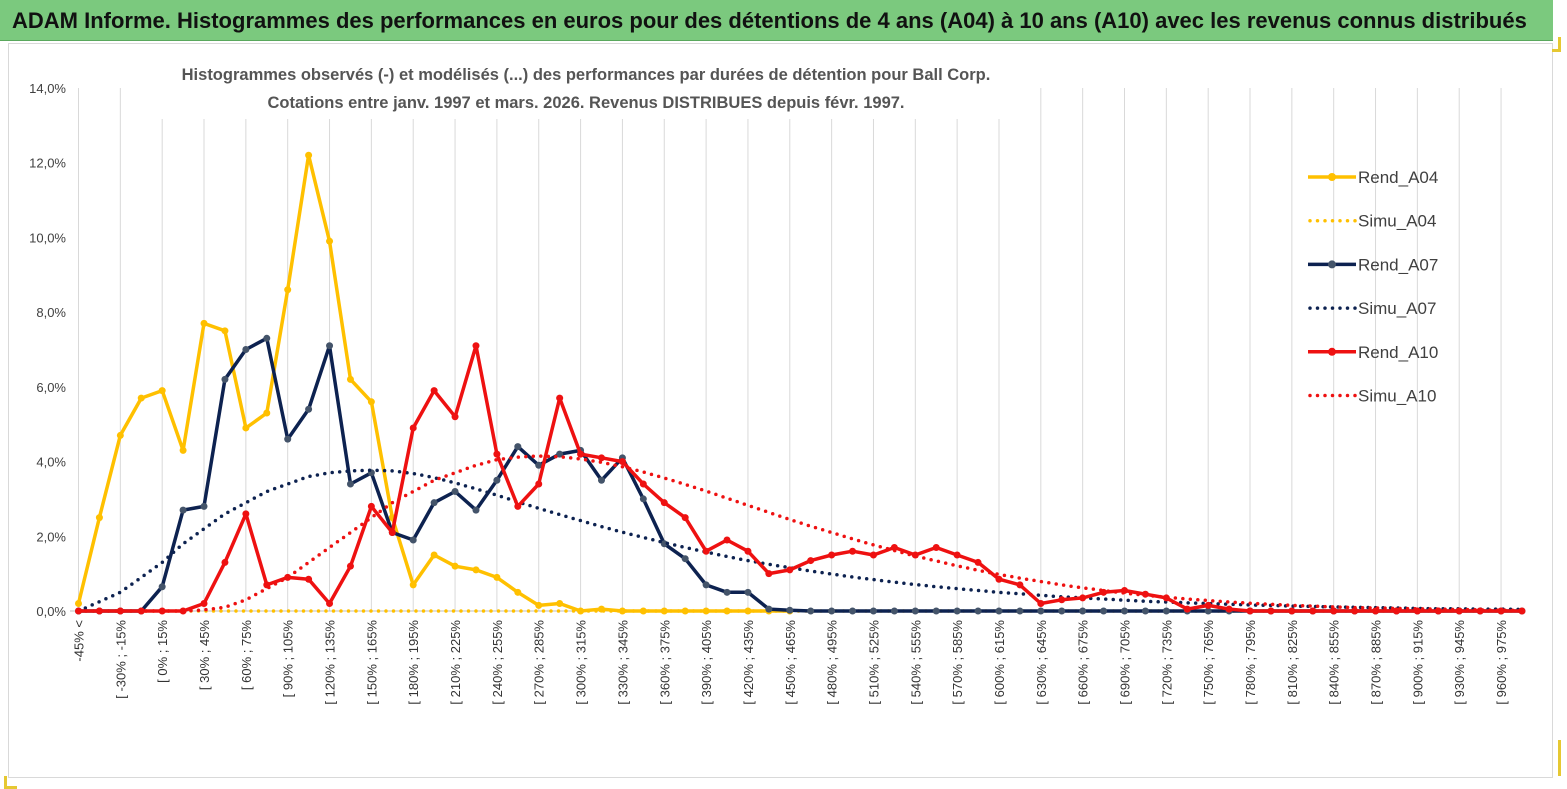  What do you see at coordinates (1208, 662) in the screenshot?
I see `x-tick-label: [ 750% ; 765%` at bounding box center [1208, 662].